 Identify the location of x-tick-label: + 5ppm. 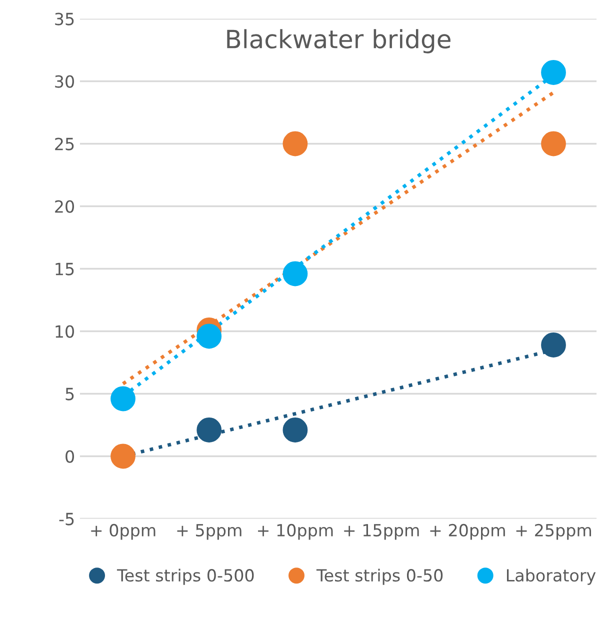
(209, 532).